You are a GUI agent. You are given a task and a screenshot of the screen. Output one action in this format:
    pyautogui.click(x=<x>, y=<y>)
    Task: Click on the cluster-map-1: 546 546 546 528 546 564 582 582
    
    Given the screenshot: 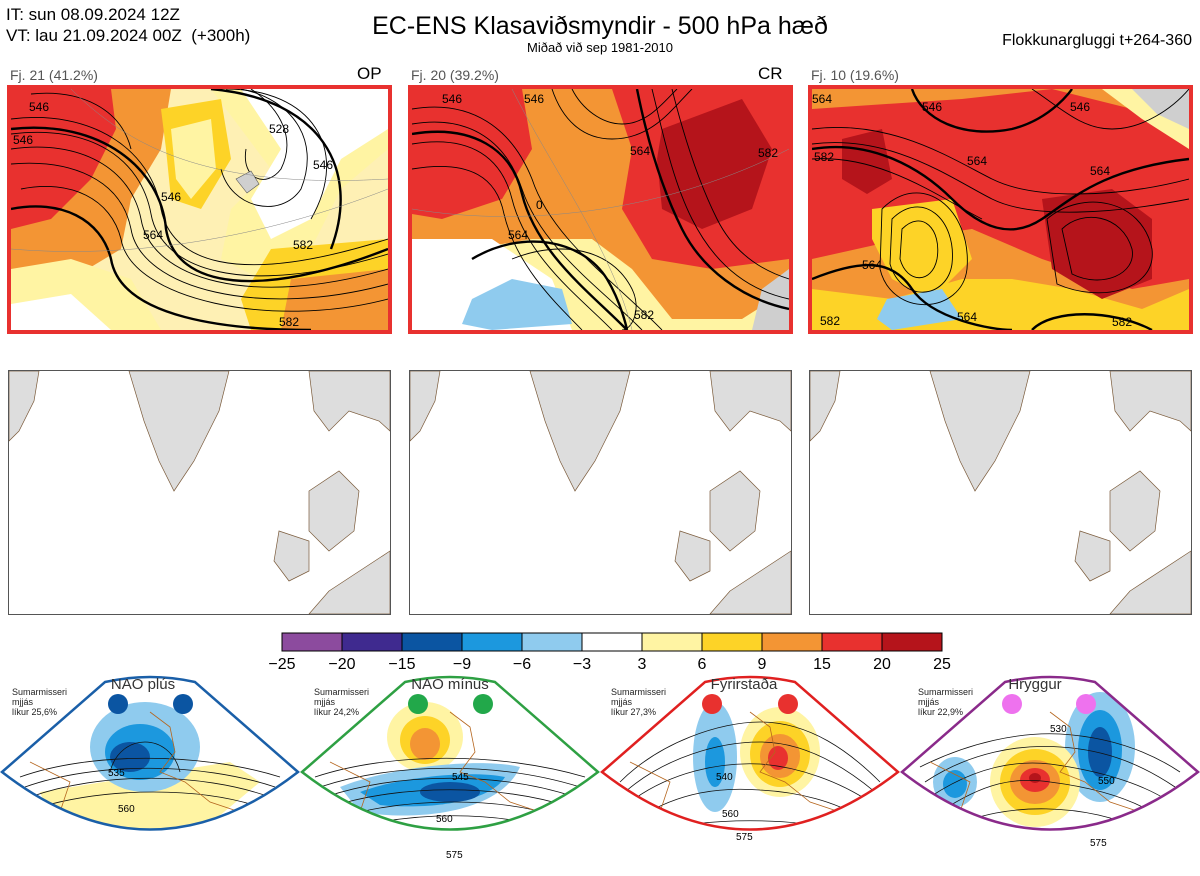 What is the action you would take?
    pyautogui.click(x=199, y=209)
    